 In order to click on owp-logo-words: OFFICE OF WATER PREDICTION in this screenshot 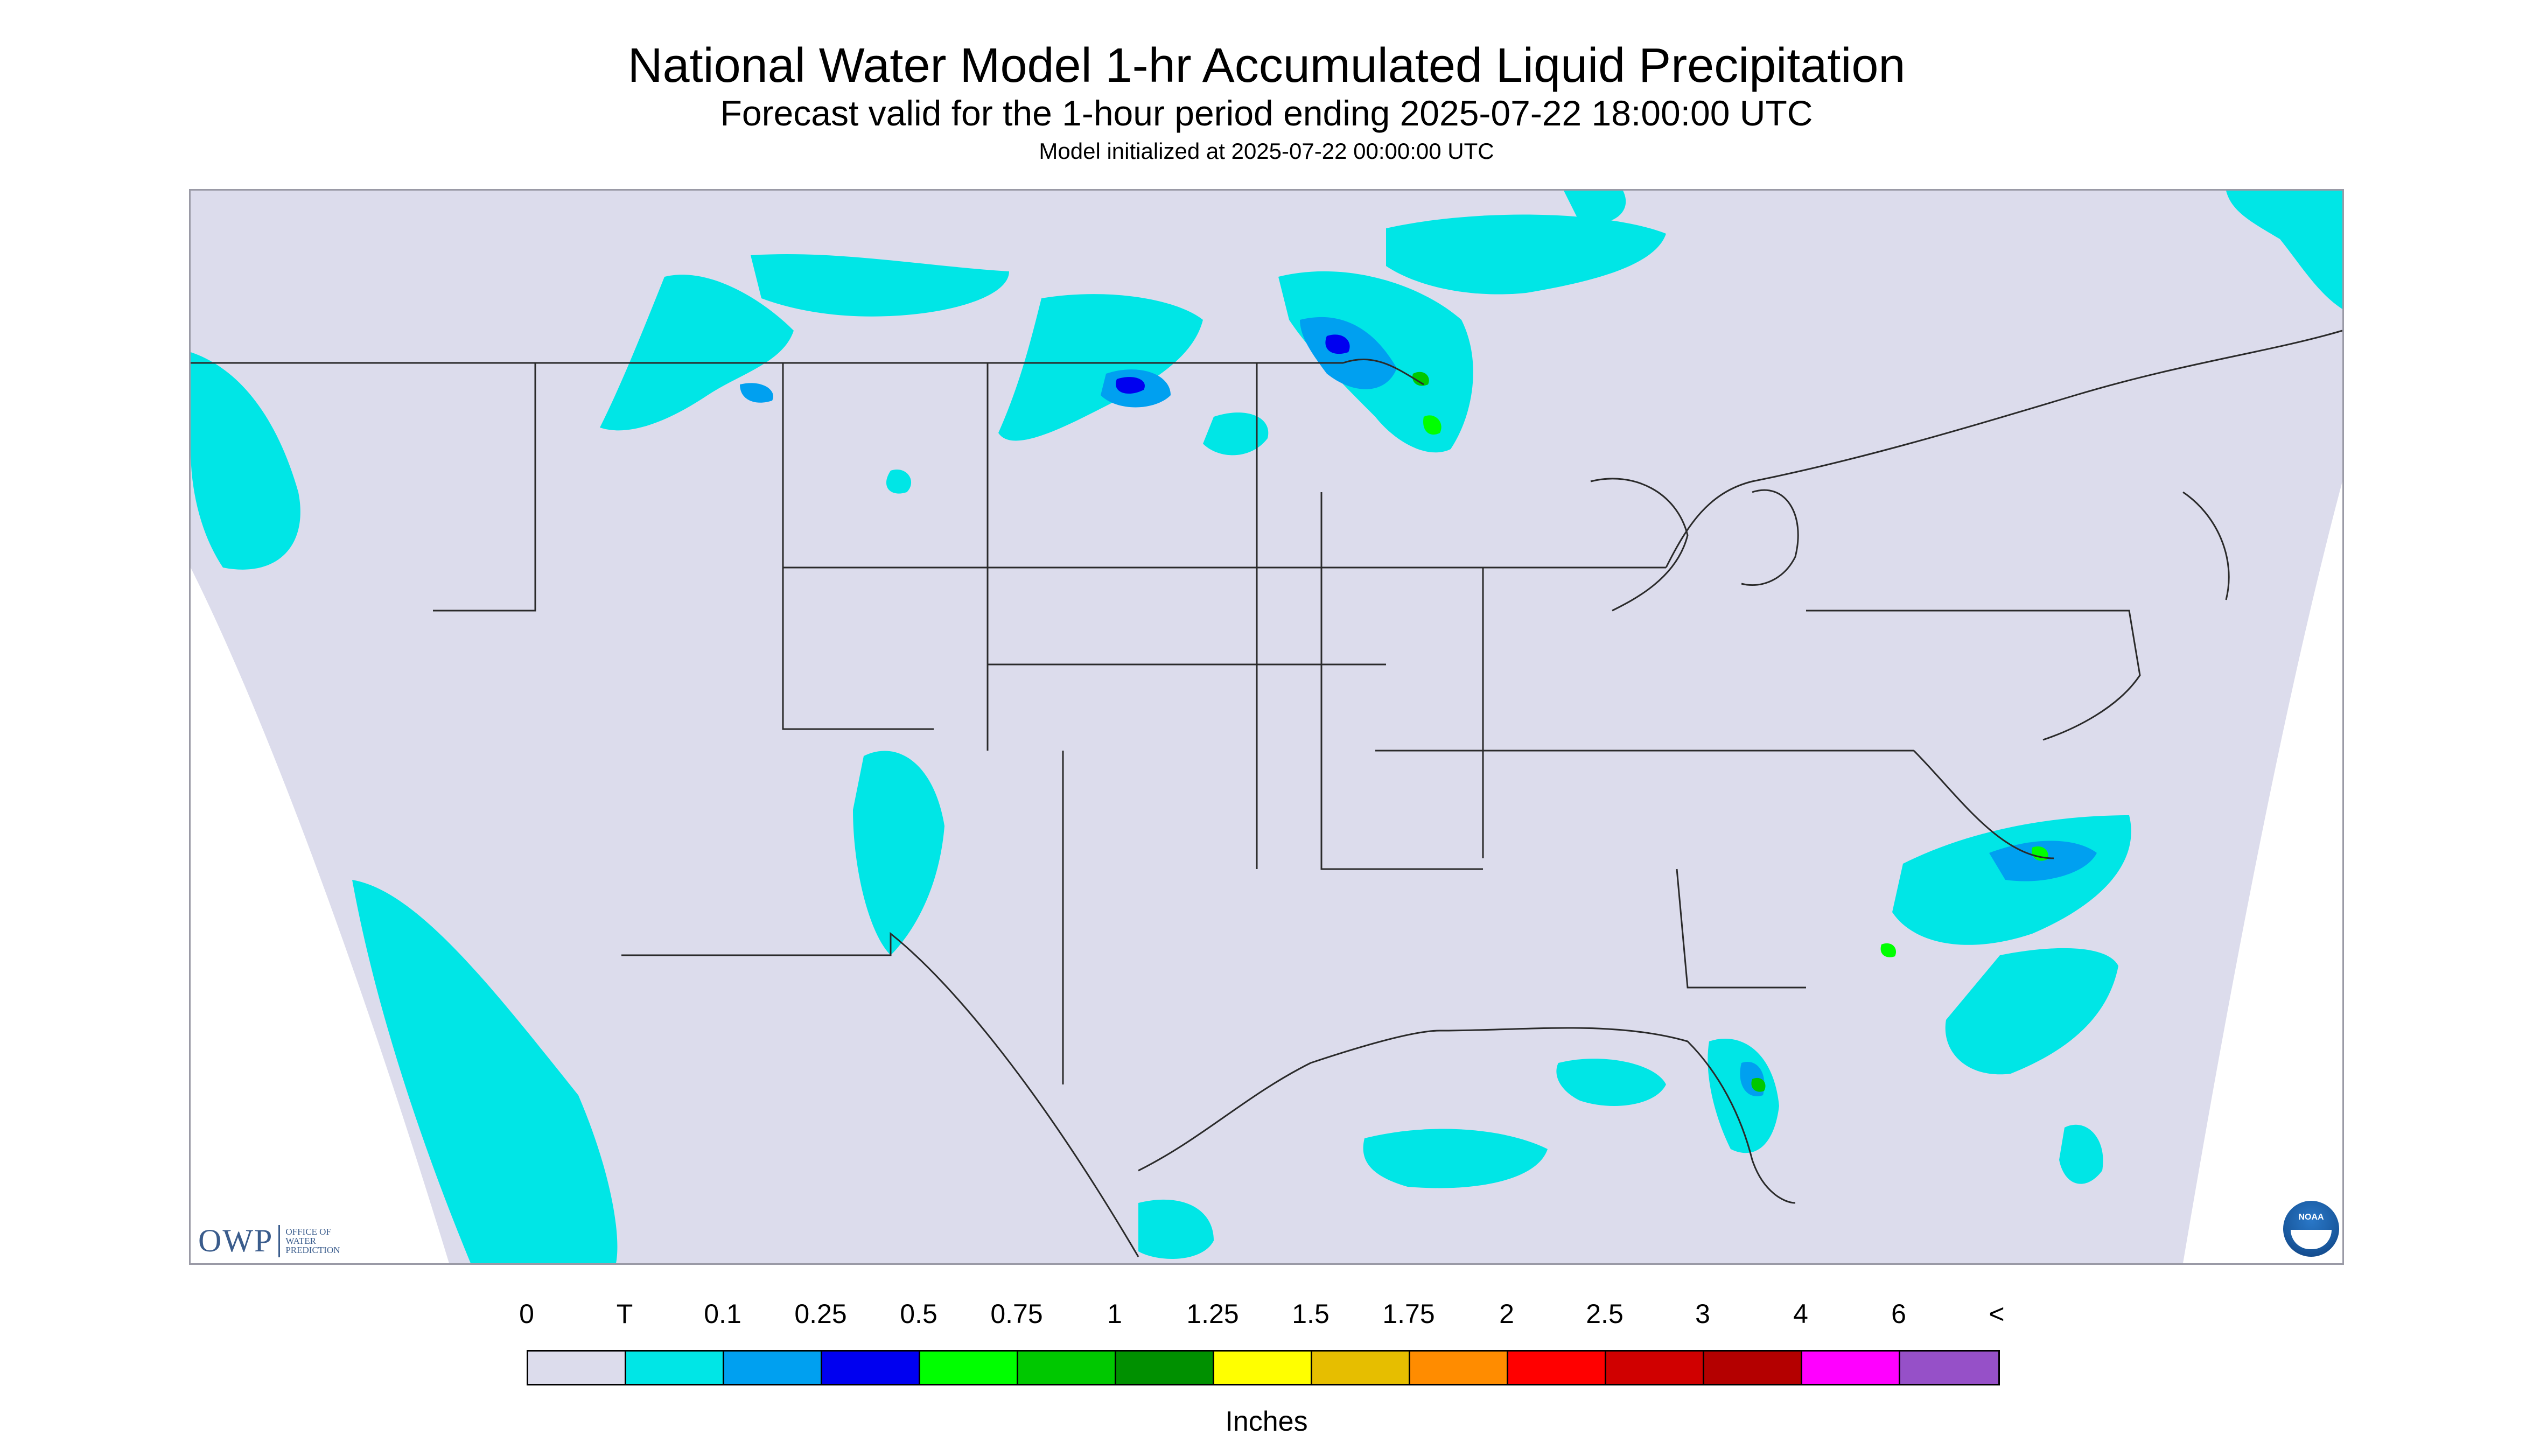, I will do `click(313, 1241)`.